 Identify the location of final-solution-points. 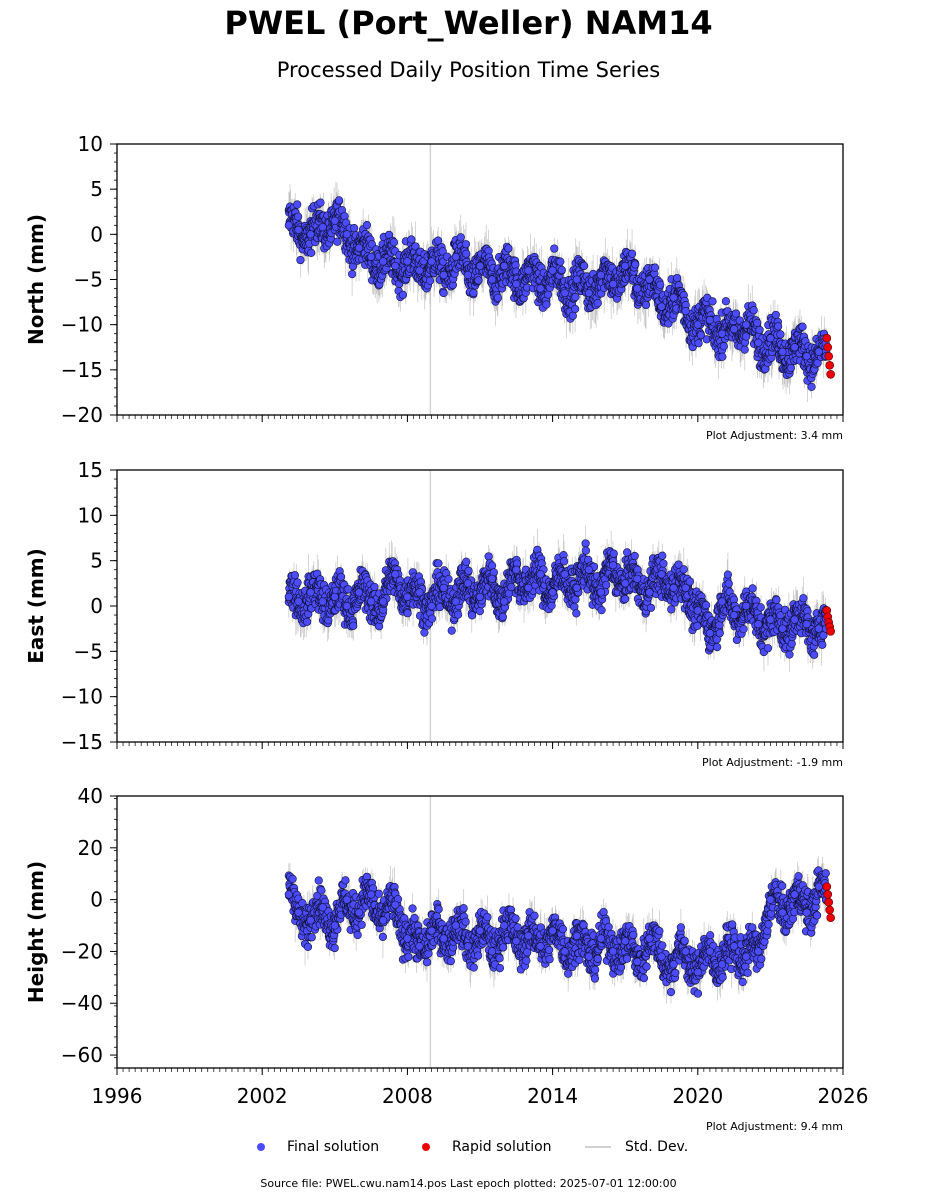
(557, 293).